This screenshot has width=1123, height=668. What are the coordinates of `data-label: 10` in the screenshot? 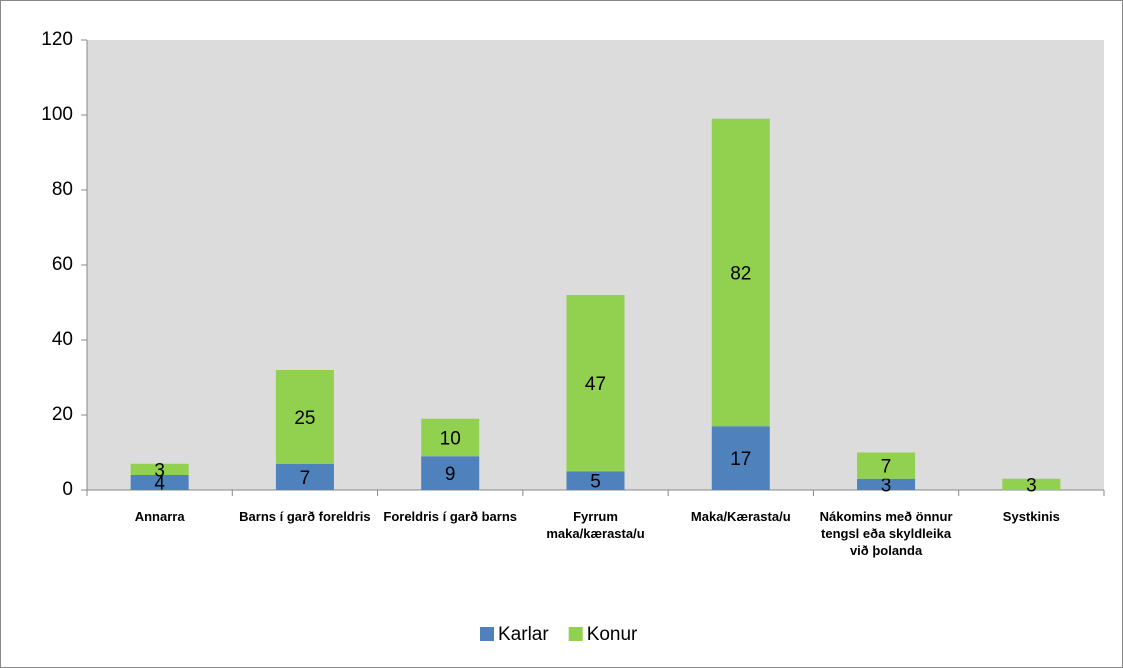 It's located at (450, 439).